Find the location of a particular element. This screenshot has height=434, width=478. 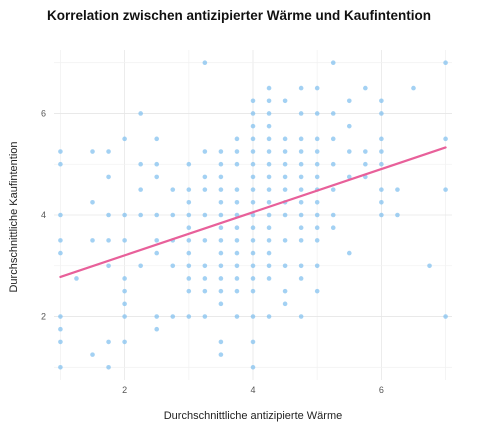

x-tick-label: 6 is located at coordinates (381, 390).